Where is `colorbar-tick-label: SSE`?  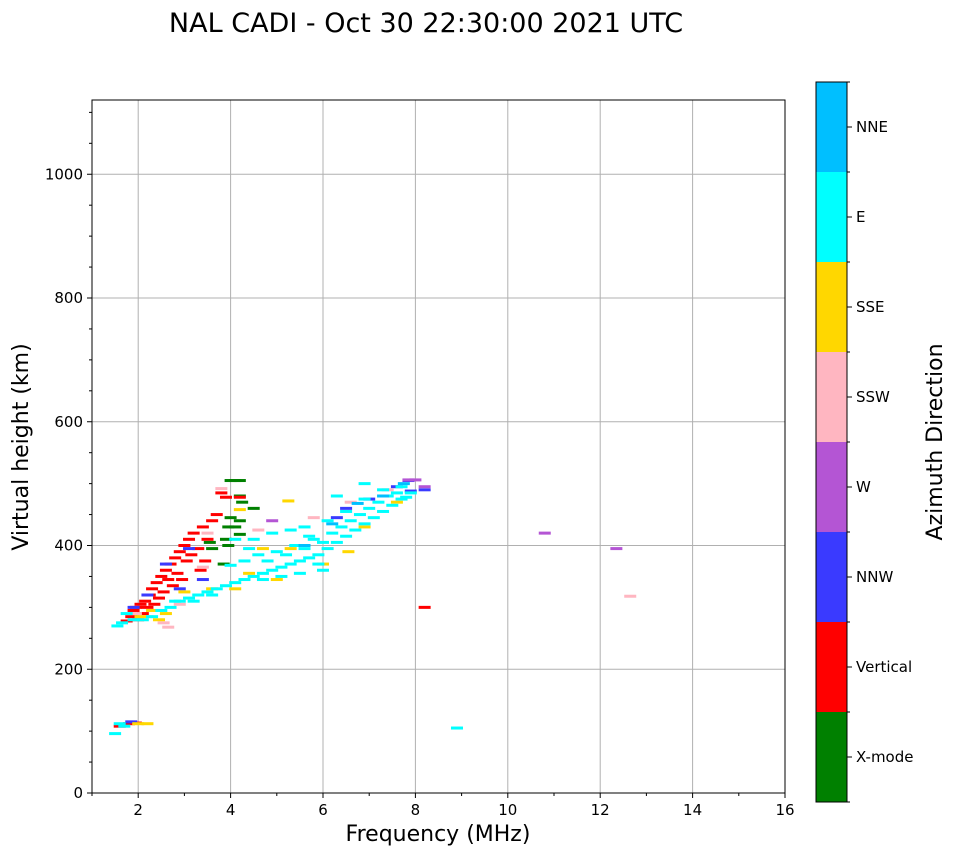 colorbar-tick-label: SSE is located at coordinates (870, 307).